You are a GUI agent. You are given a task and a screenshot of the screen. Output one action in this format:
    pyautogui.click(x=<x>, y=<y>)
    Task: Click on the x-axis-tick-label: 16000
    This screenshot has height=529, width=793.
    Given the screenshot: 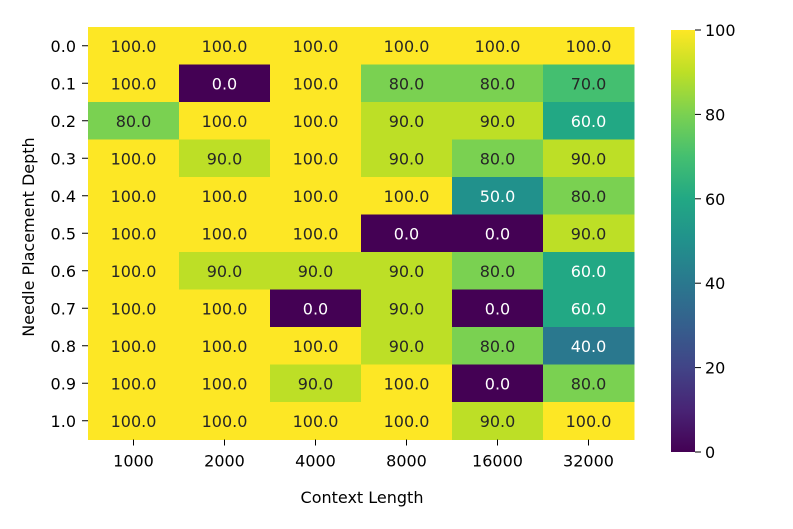 What is the action you would take?
    pyautogui.click(x=497, y=461)
    